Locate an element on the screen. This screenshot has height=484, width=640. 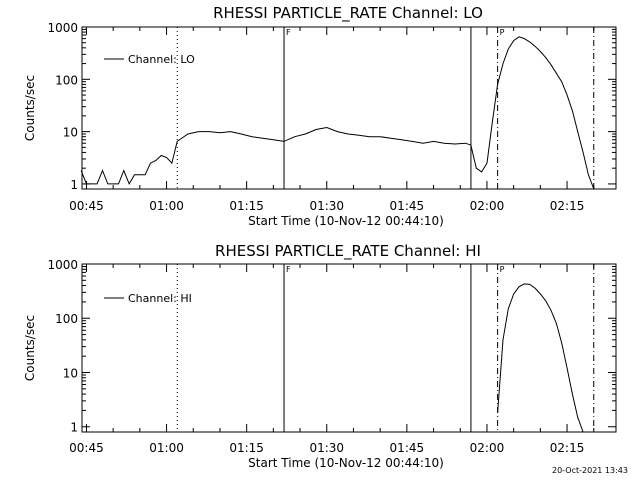
series-line-hi is located at coordinates (540, 358).